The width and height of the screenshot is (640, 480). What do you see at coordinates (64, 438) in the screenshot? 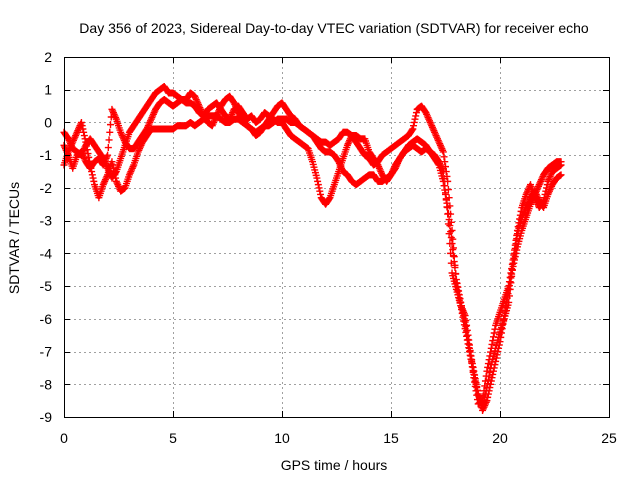
I see `x-tick-label: 0` at bounding box center [64, 438].